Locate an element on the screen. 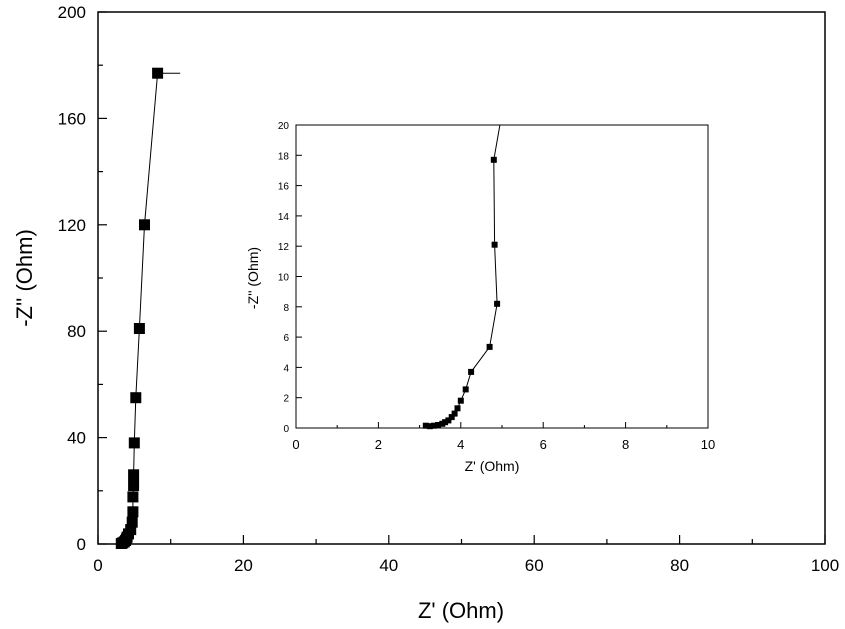 This screenshot has width=845, height=629. main-x-tick-label: 0 is located at coordinates (97, 565).